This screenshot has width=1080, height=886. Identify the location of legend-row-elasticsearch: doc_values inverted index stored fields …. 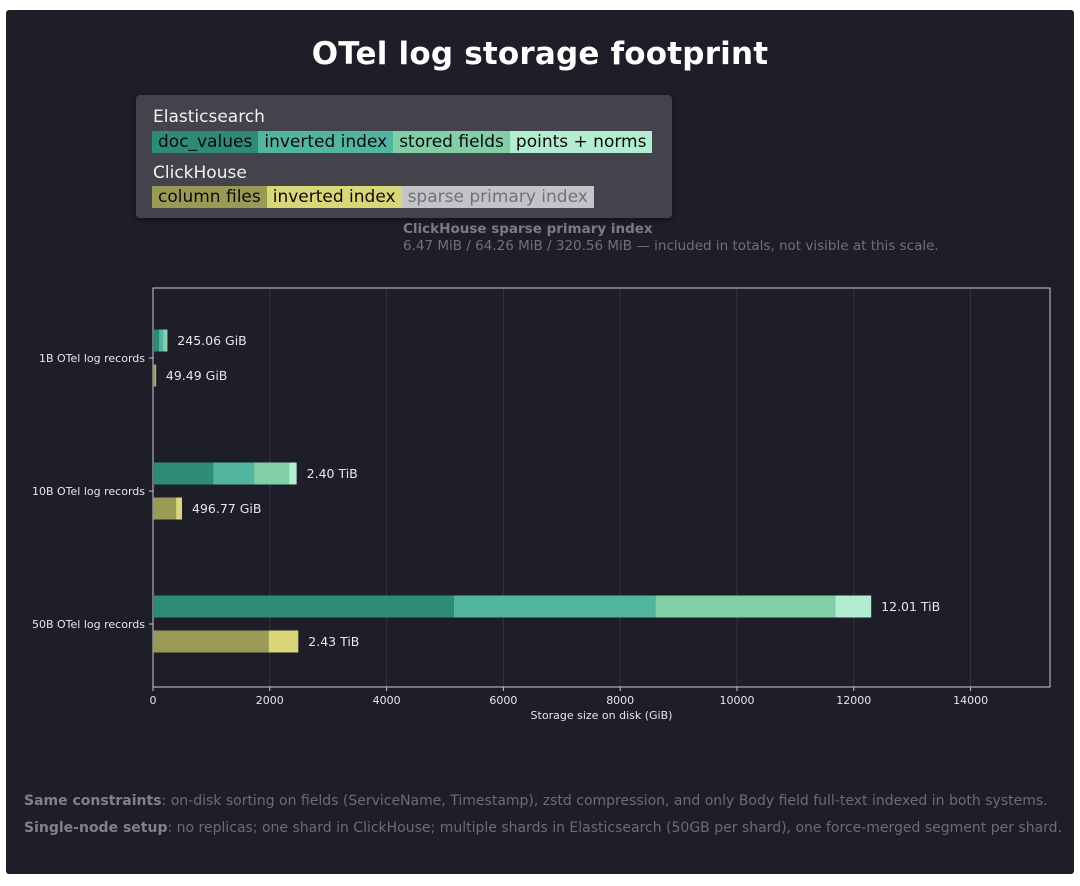
(402, 142).